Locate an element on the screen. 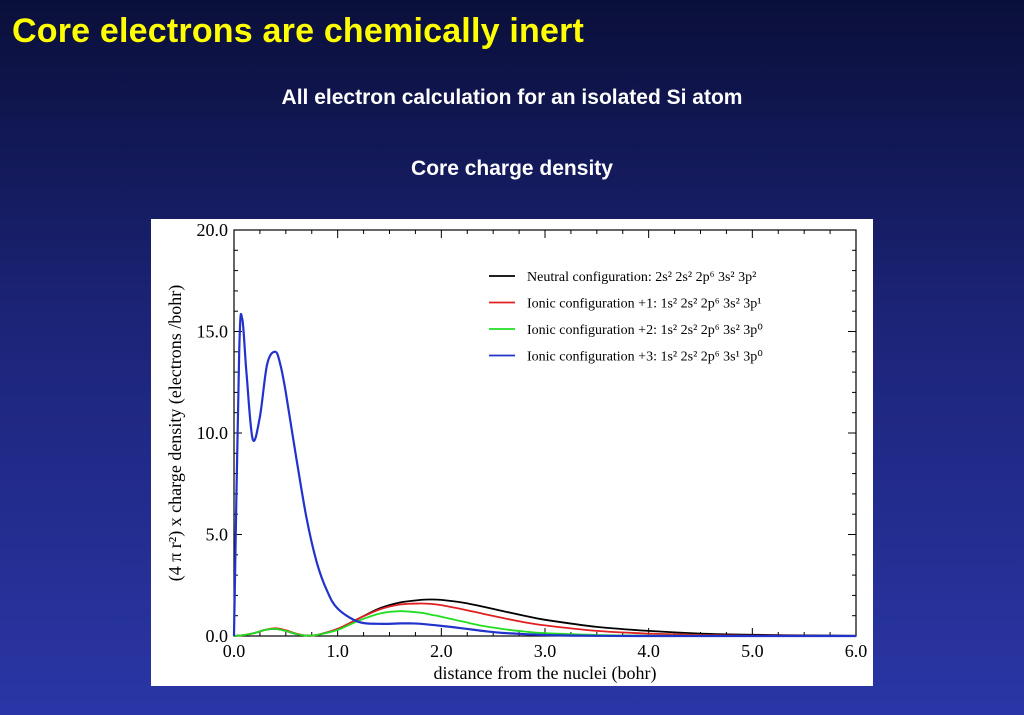  x-tick-label: 4.0 is located at coordinates (648, 651).